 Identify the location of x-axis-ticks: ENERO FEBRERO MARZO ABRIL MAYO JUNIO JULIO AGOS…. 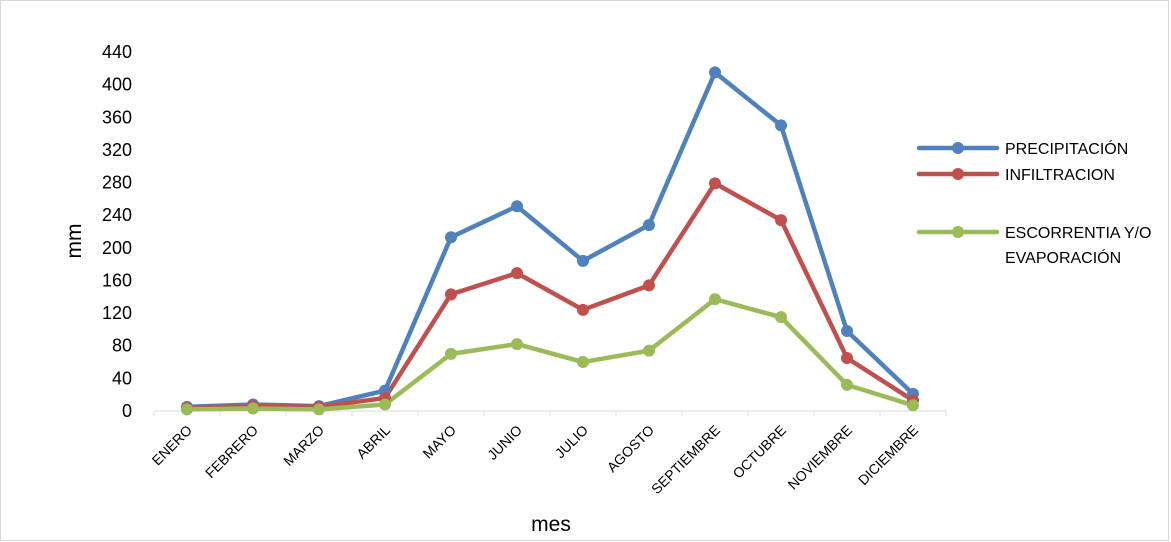
(548, 454).